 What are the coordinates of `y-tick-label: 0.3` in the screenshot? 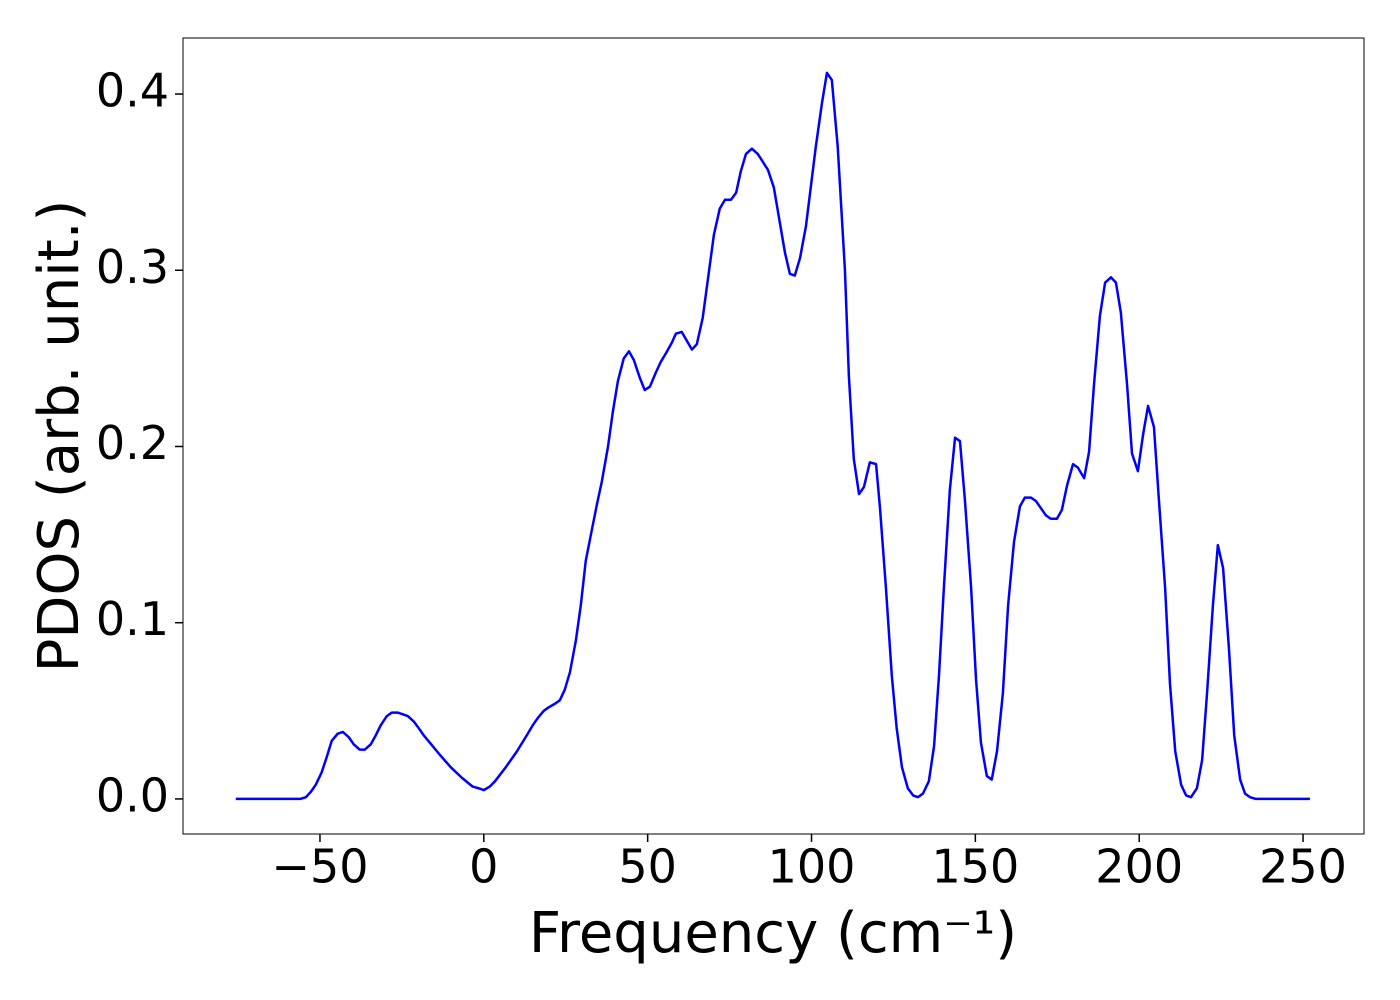 It's located at (132, 267).